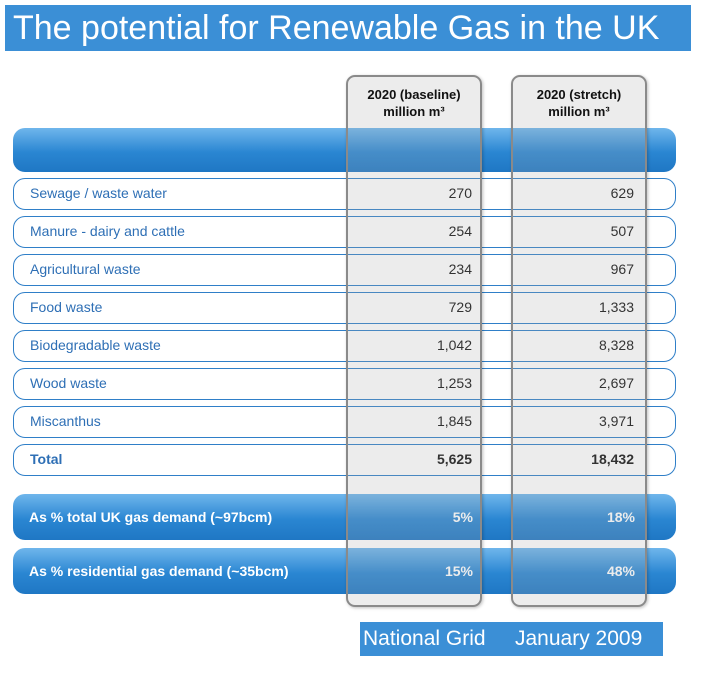 Image resolution: width=706 pixels, height=678 pixels. I want to click on stretch-value: 48%, so click(620, 571).